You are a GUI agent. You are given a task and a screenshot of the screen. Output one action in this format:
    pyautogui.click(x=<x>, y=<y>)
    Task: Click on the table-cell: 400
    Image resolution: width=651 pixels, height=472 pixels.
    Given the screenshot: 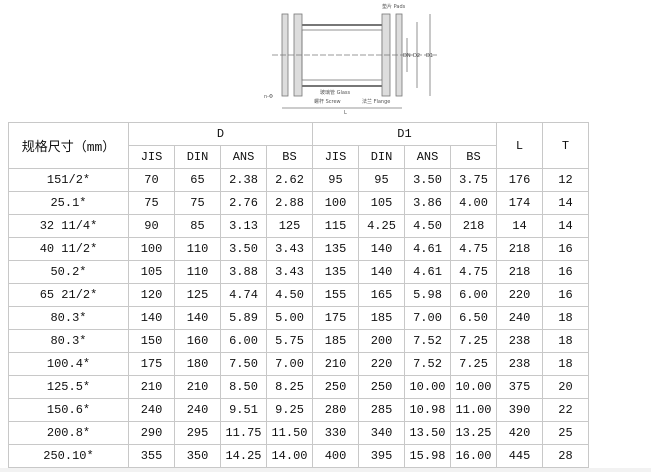 What is the action you would take?
    pyautogui.click(x=335, y=456)
    